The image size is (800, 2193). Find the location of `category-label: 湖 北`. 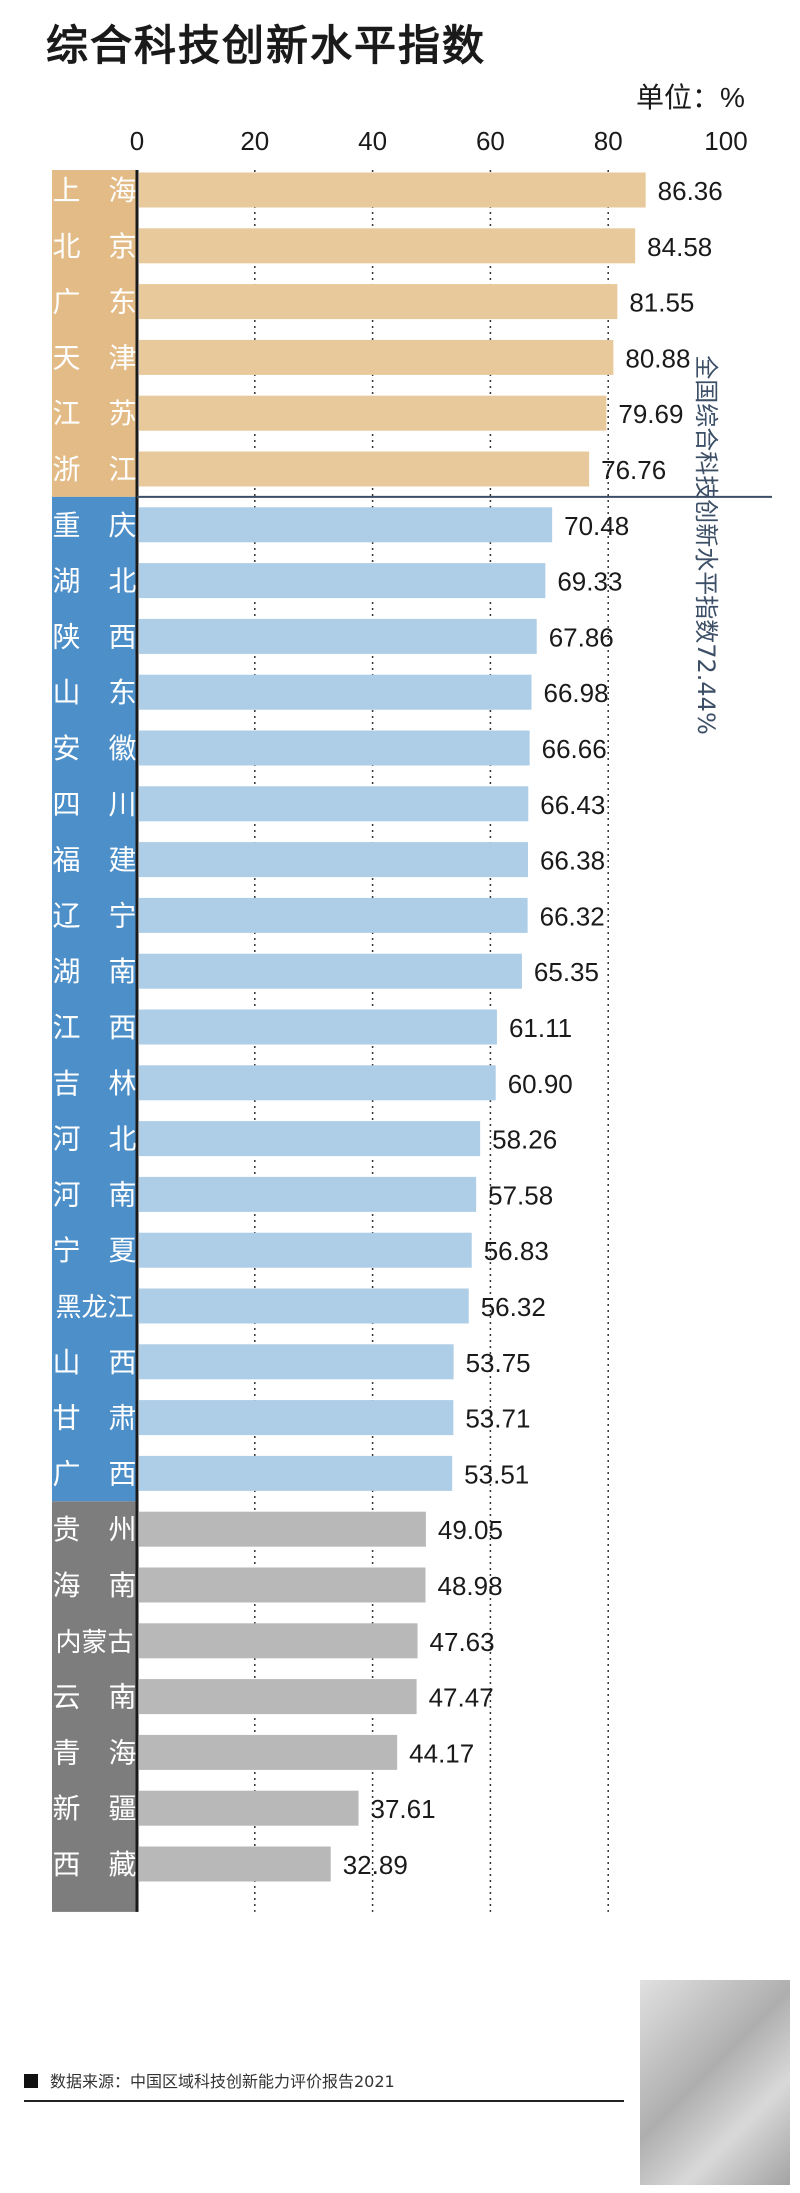

category-label: 湖 北 is located at coordinates (94, 581).